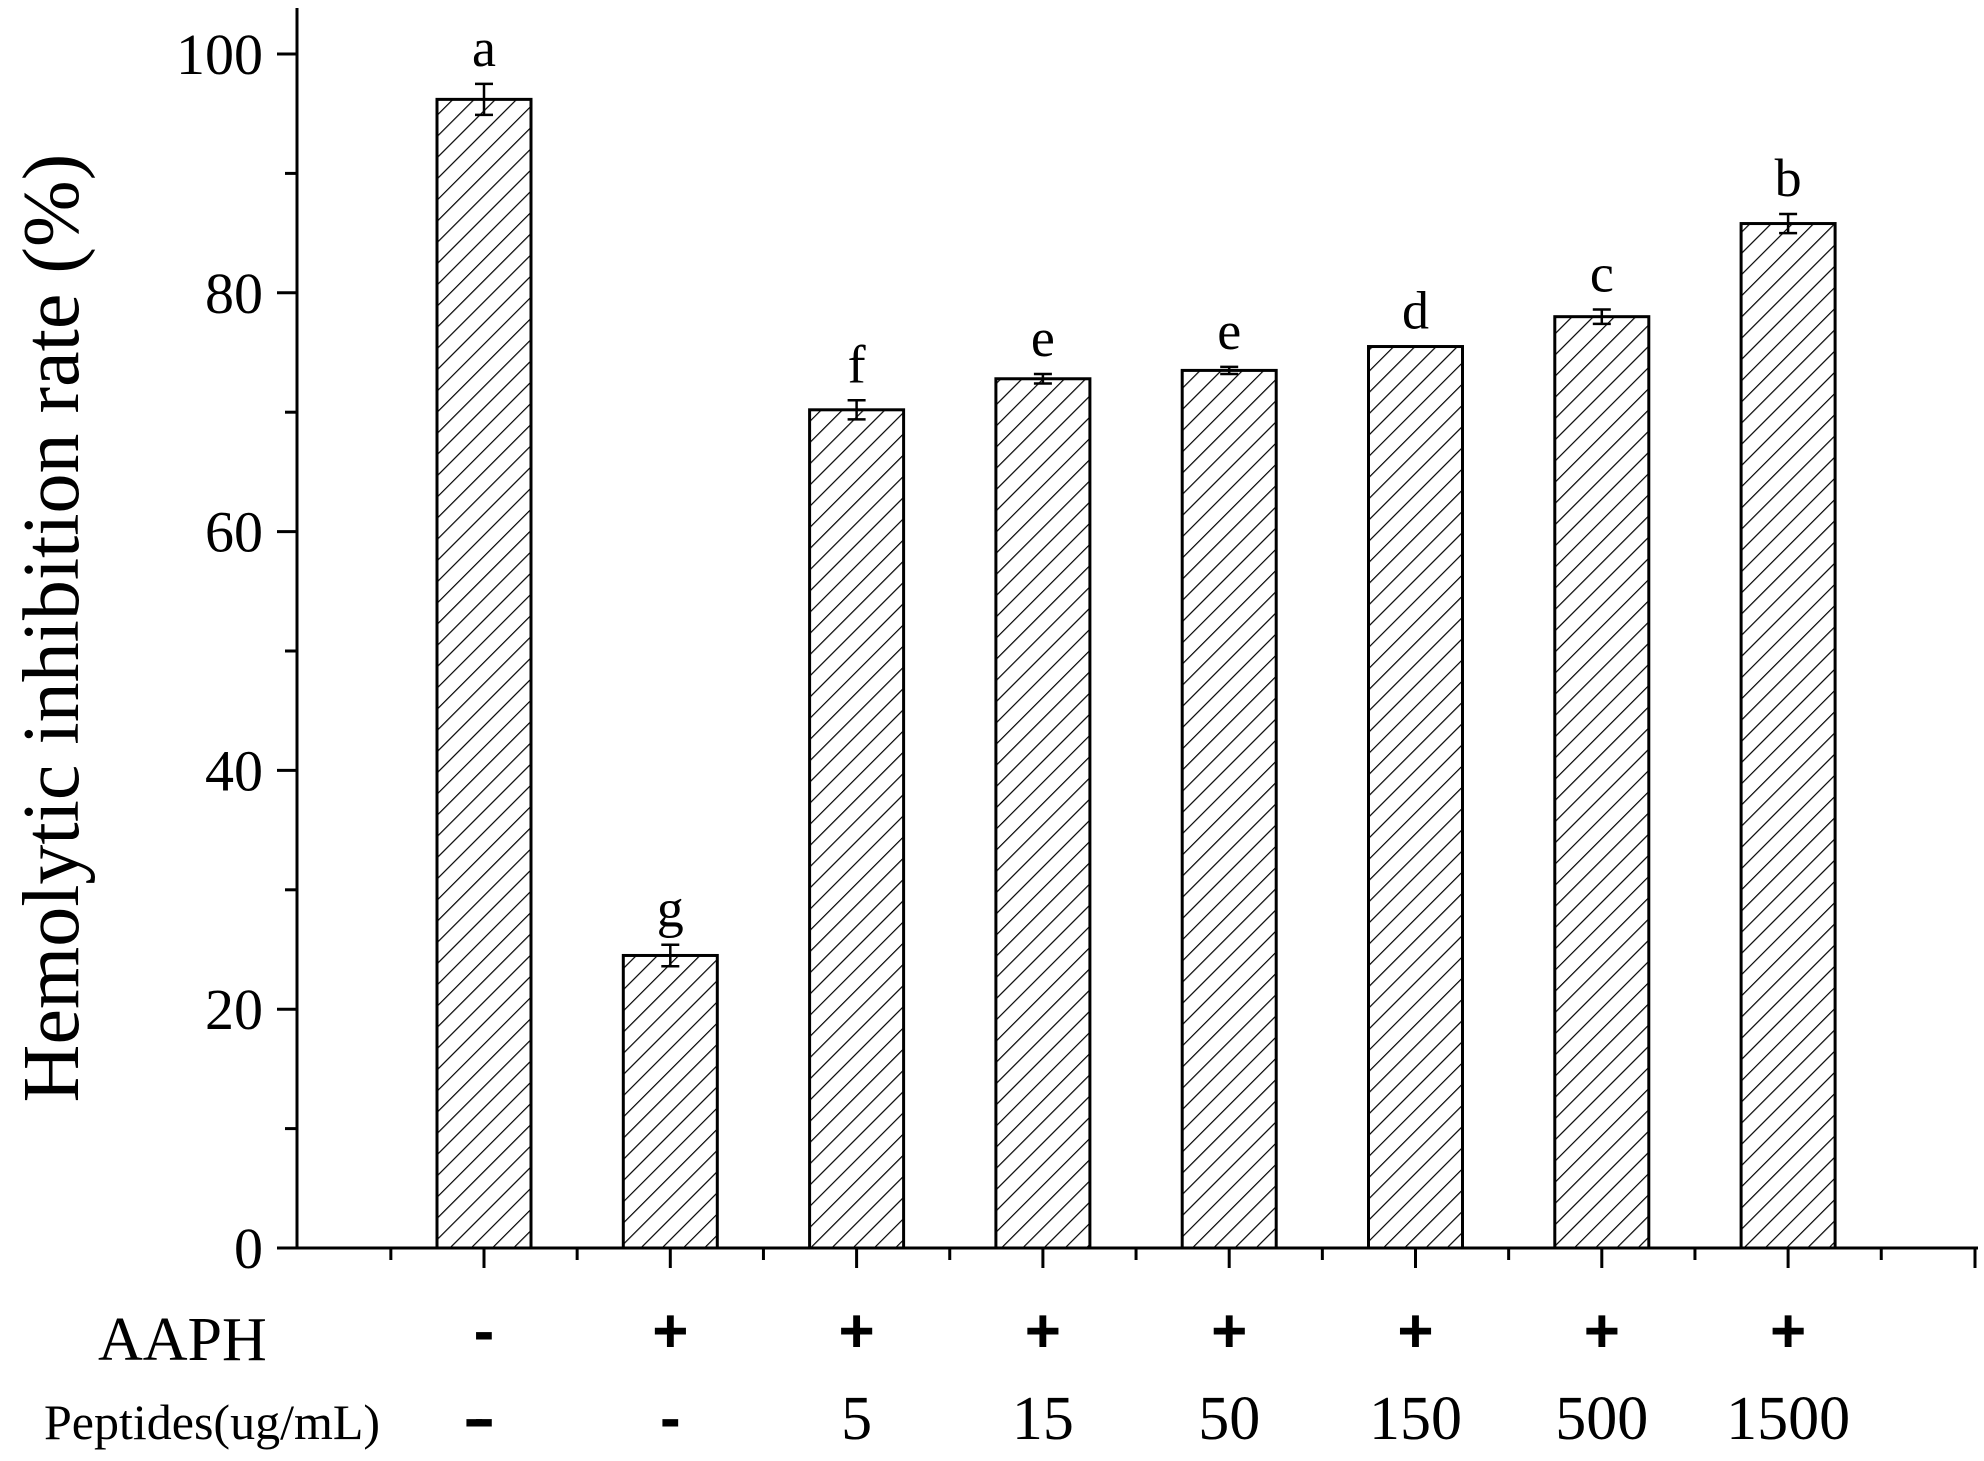 This screenshot has height=1461, width=1984. I want to click on peptide-concentration: 5, so click(856, 1419).